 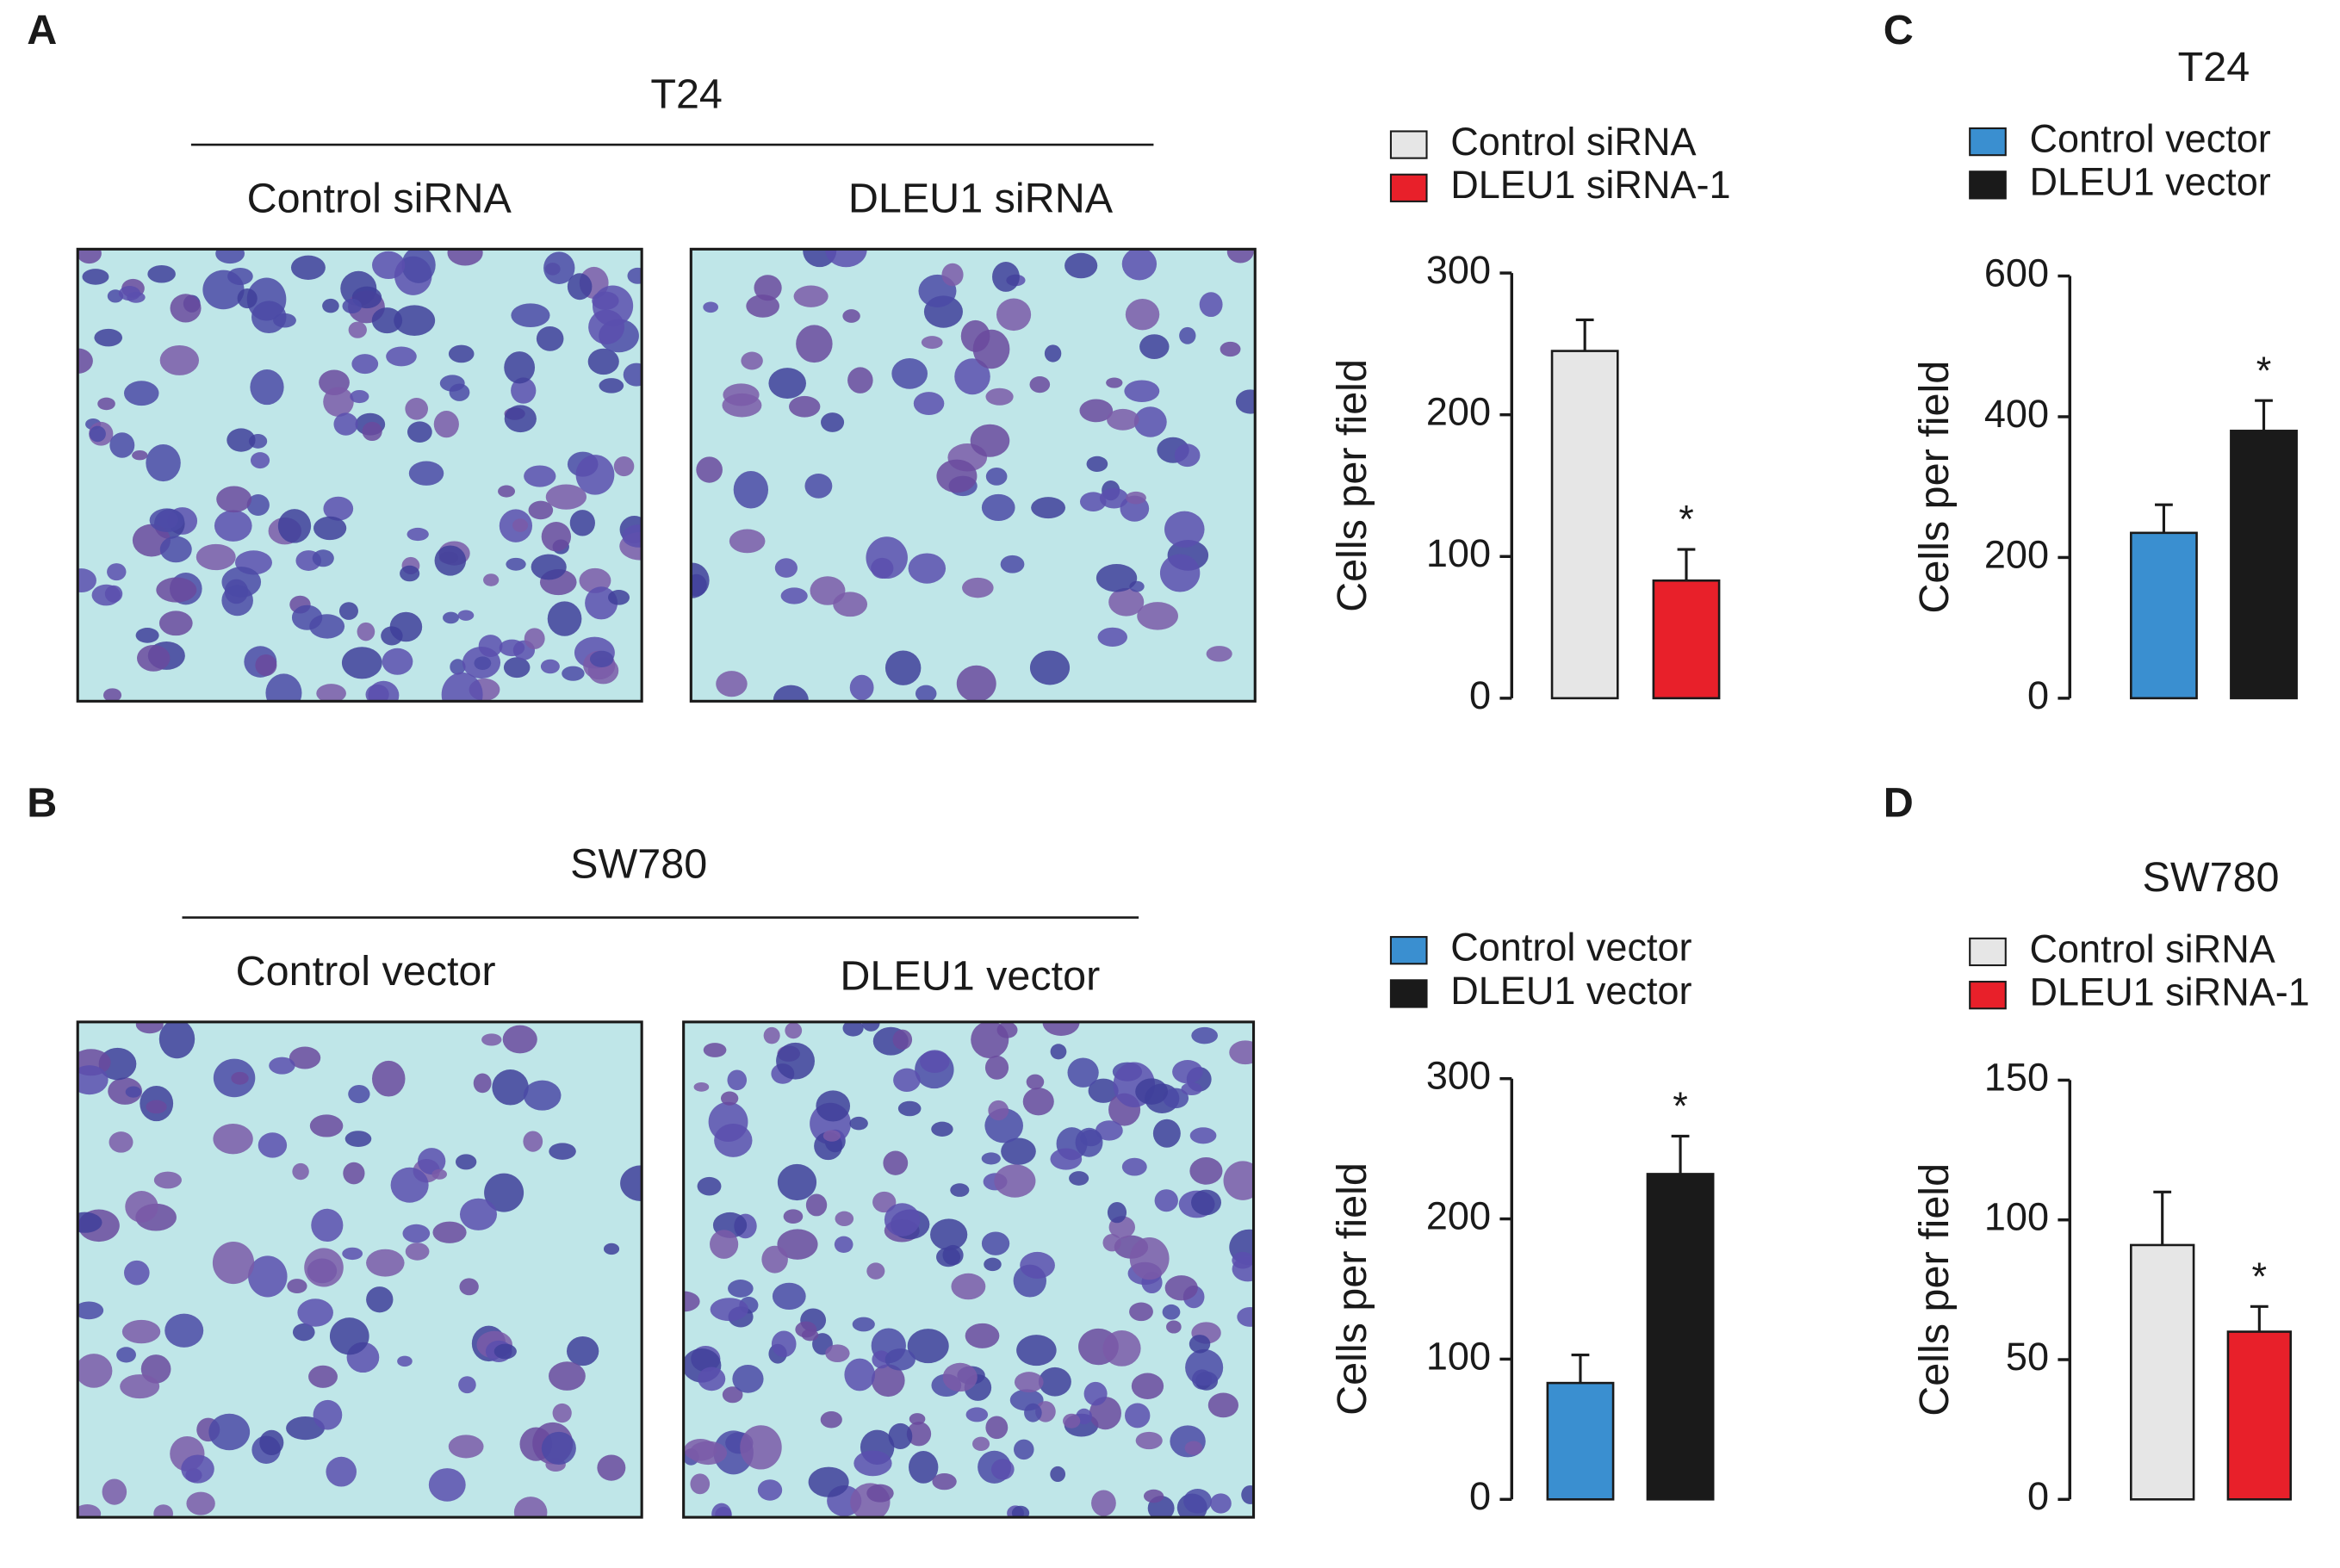 What do you see at coordinates (42, 802) in the screenshot?
I see `panel-letter: B` at bounding box center [42, 802].